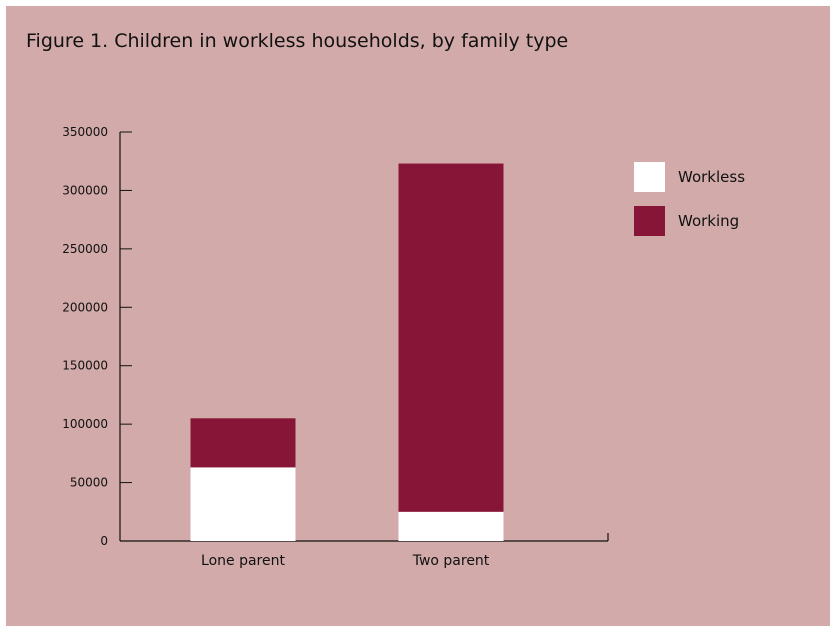 The width and height of the screenshot is (833, 631). What do you see at coordinates (649, 221) in the screenshot?
I see `legend-swatch-working` at bounding box center [649, 221].